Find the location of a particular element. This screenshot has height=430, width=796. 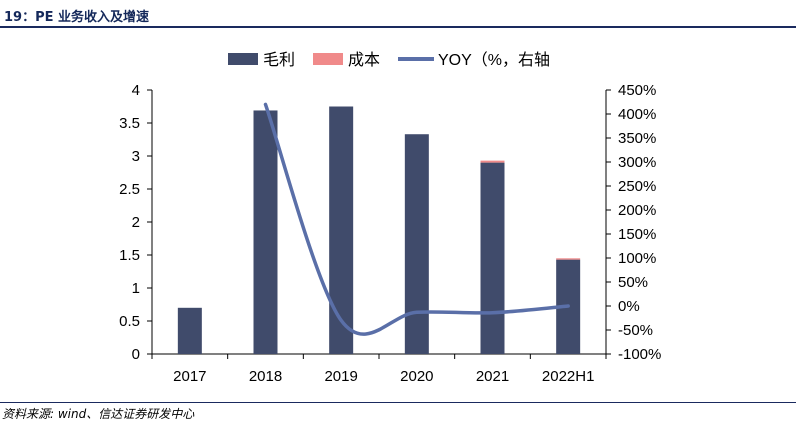

legend-label-gross-profit: 毛利 is located at coordinates (279, 60).